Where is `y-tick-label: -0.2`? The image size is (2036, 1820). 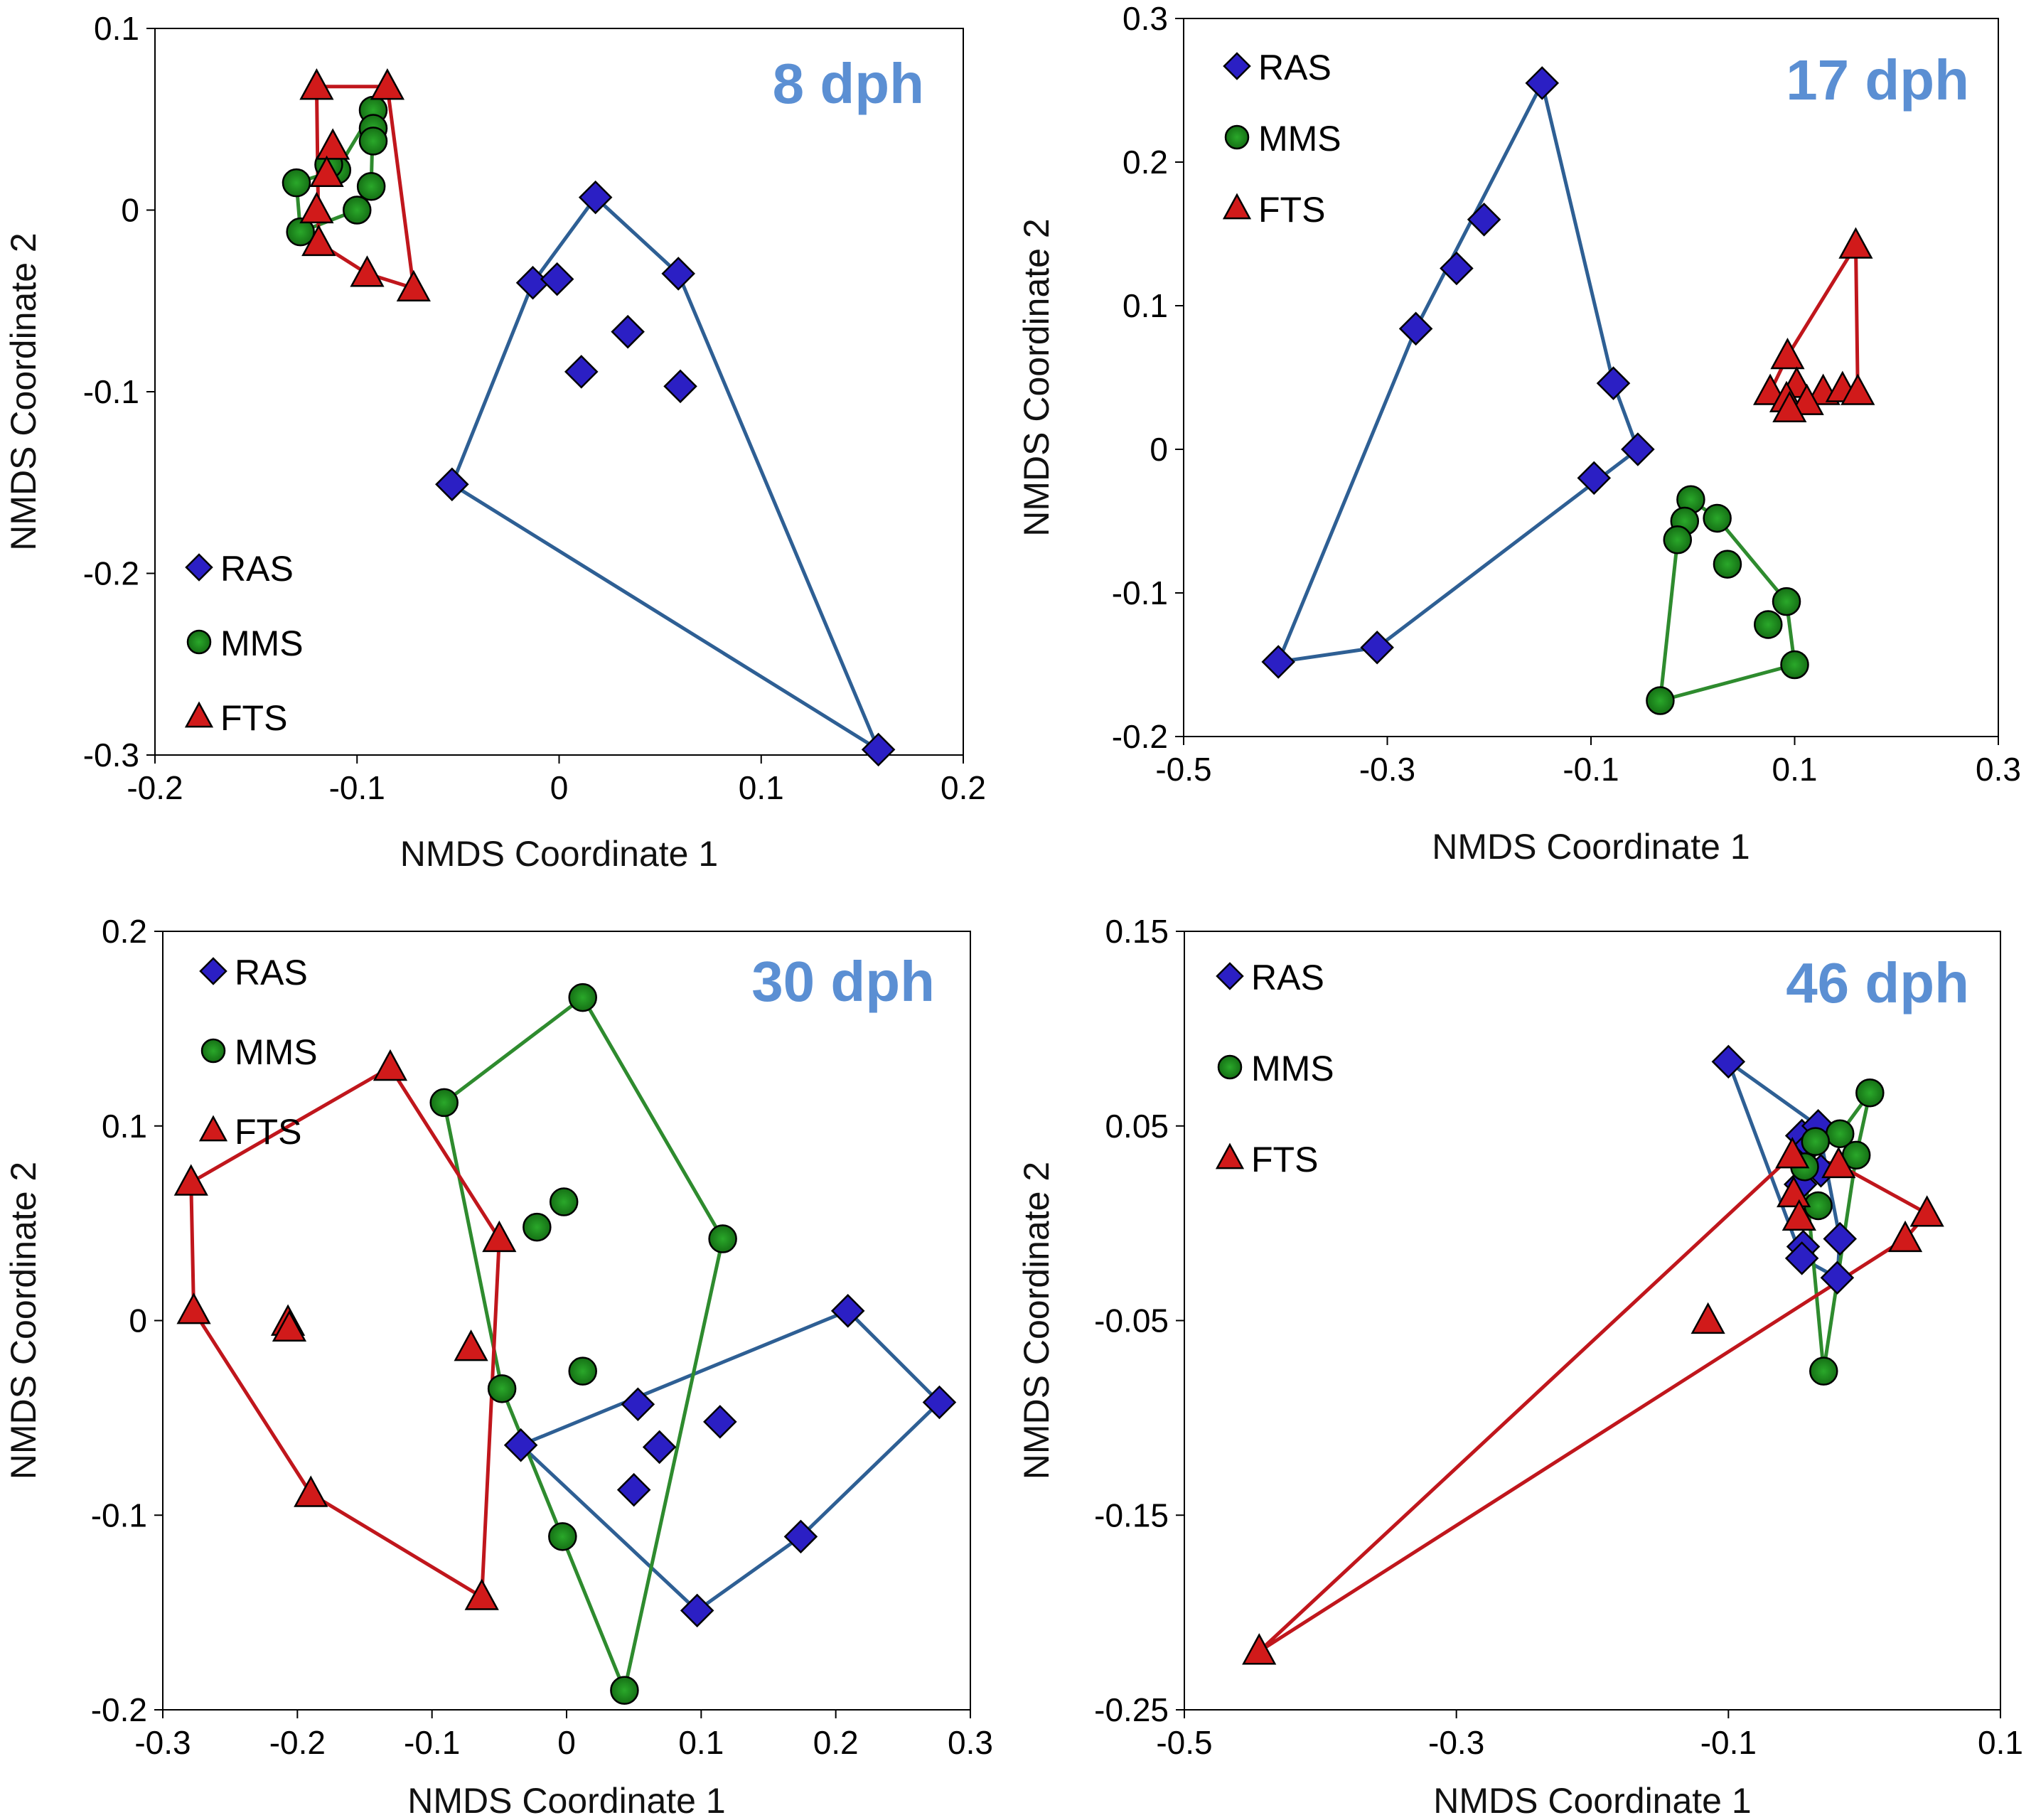
y-tick-label: -0.2 is located at coordinates (1140, 737).